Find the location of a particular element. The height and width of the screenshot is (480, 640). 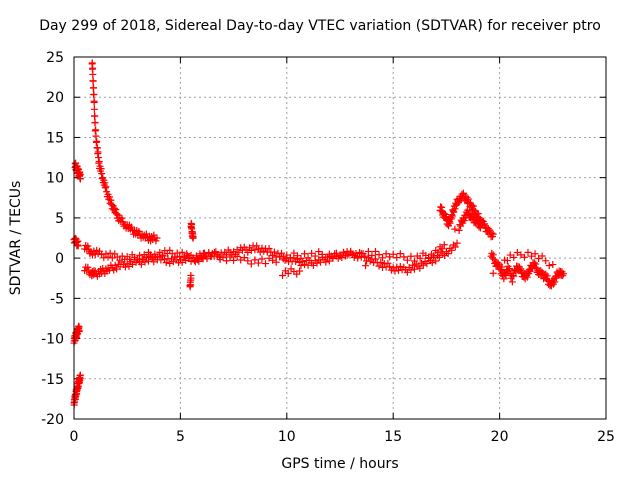

y-axis-label: SDTVAR / TECUs is located at coordinates (16, 238).